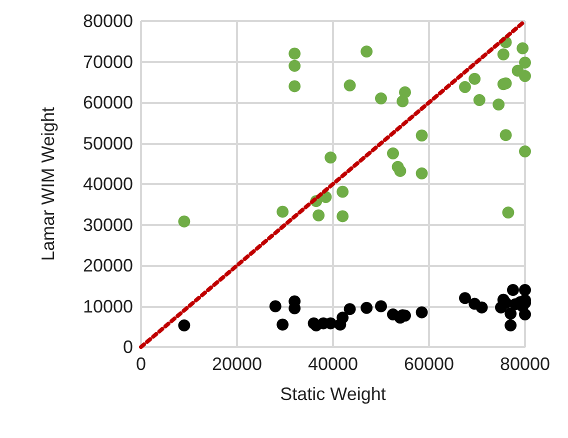  I want to click on y-tick-label: 80000, so click(107, 21).